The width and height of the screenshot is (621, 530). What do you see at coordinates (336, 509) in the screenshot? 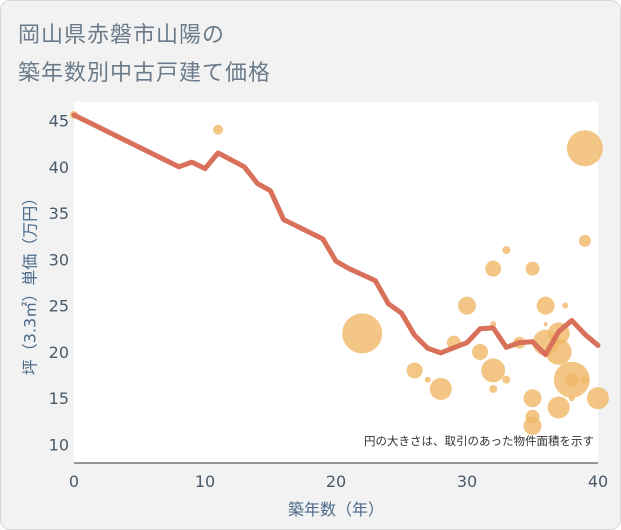
I see `x-axis-label: 築年数（年）` at bounding box center [336, 509].